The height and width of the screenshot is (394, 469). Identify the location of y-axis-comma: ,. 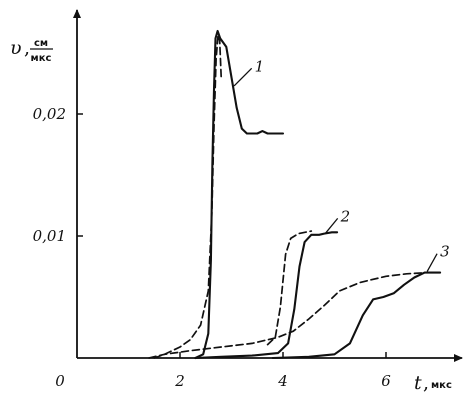
(27, 48).